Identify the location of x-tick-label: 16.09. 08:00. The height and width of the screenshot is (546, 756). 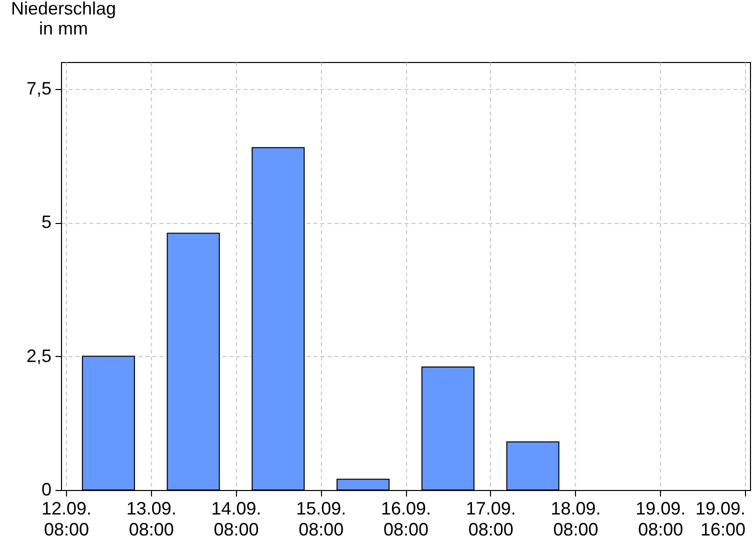
(406, 519).